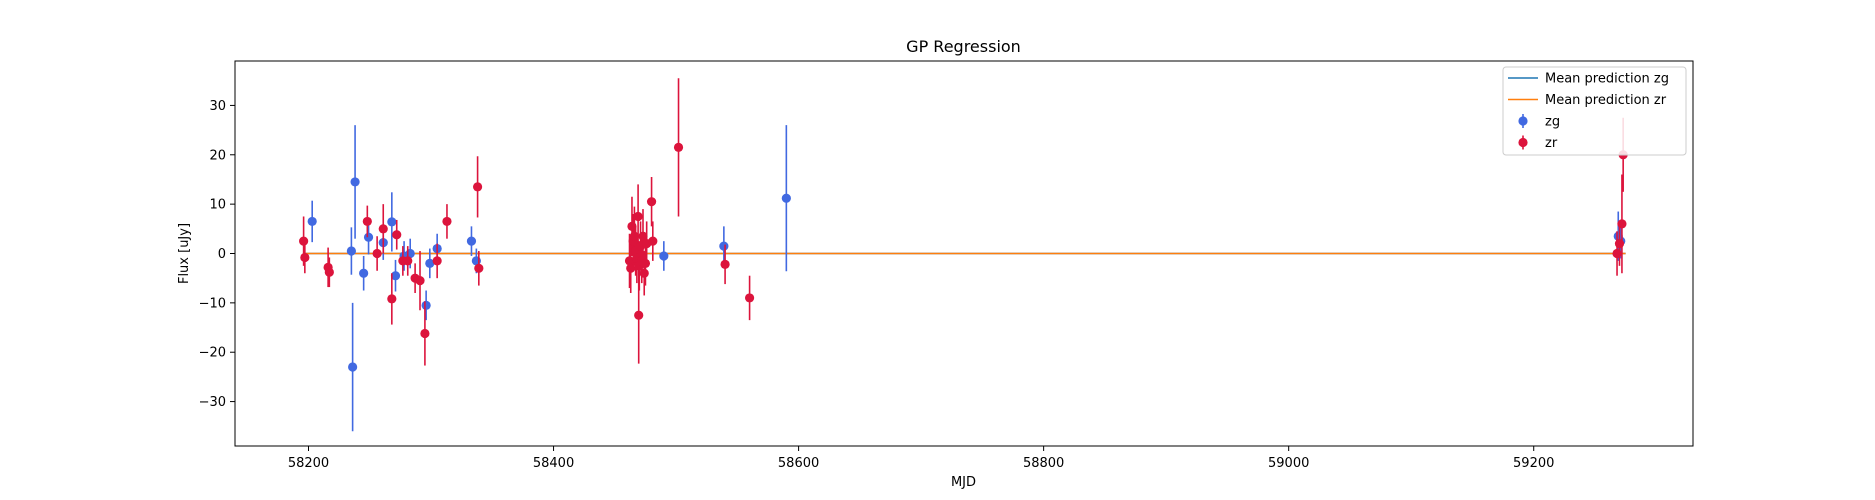 This screenshot has width=1875, height=500. Describe the element at coordinates (963, 482) in the screenshot. I see `x-axis-label: MJD` at that location.